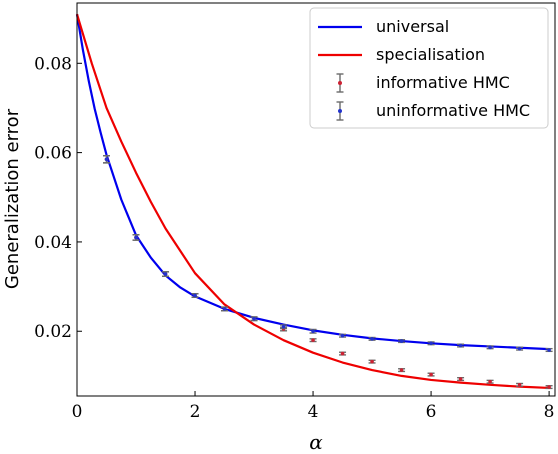 The width and height of the screenshot is (558, 454). What do you see at coordinates (77, 412) in the screenshot?
I see `x-tick-label: 0` at bounding box center [77, 412].